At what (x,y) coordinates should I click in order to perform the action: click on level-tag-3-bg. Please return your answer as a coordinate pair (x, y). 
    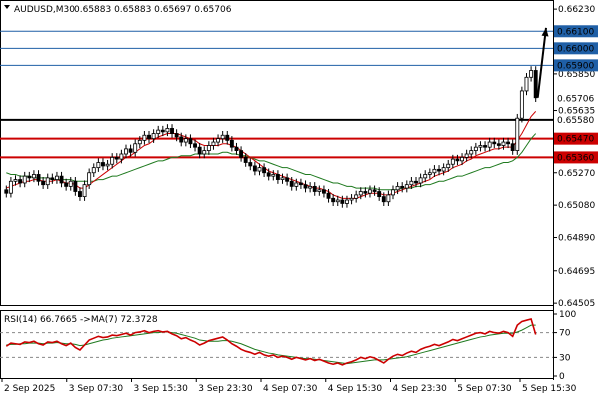
    Looking at the image, I should click on (576, 119).